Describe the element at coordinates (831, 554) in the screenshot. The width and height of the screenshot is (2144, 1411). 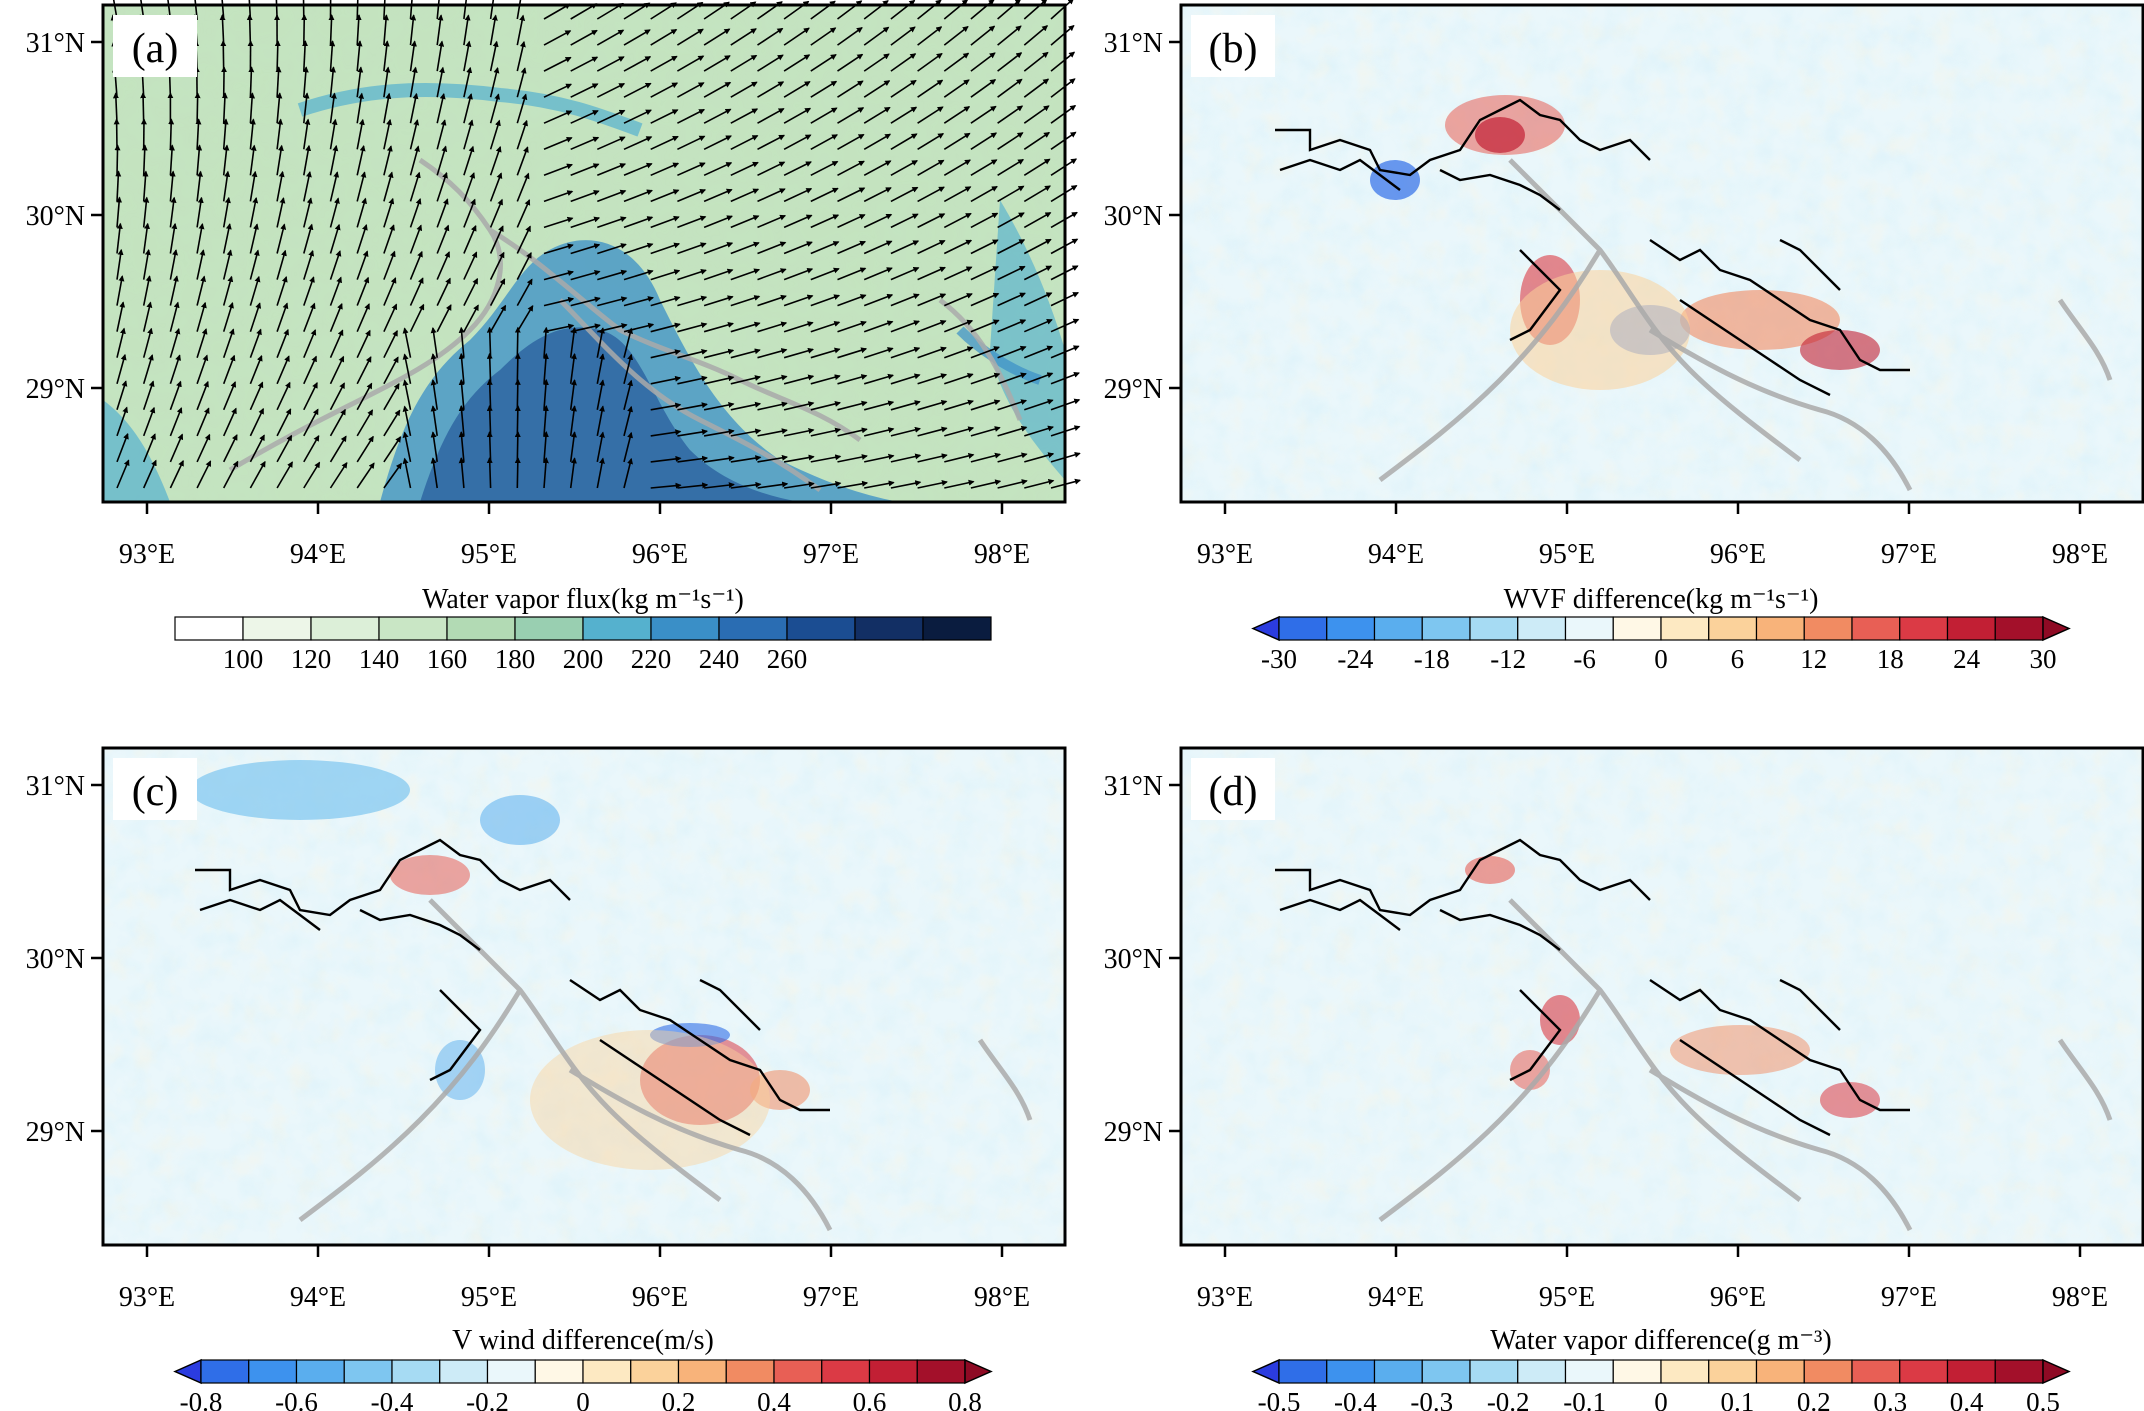
I see `x-tick-label: 97°E` at that location.